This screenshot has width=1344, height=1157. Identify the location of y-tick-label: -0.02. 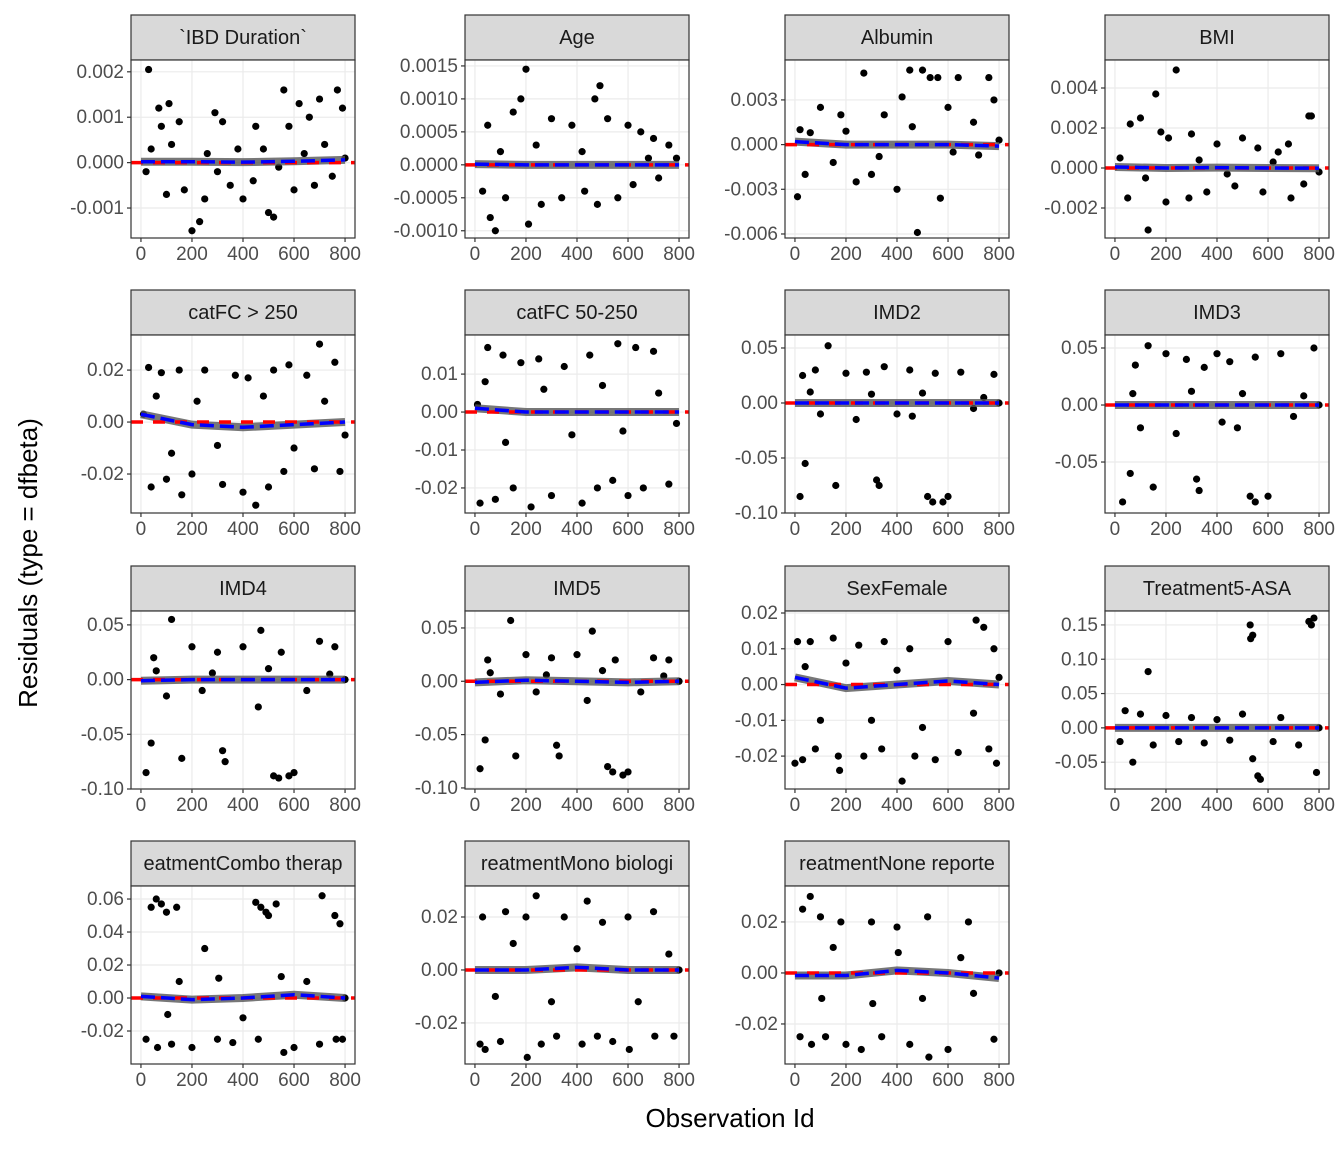
(102, 1031).